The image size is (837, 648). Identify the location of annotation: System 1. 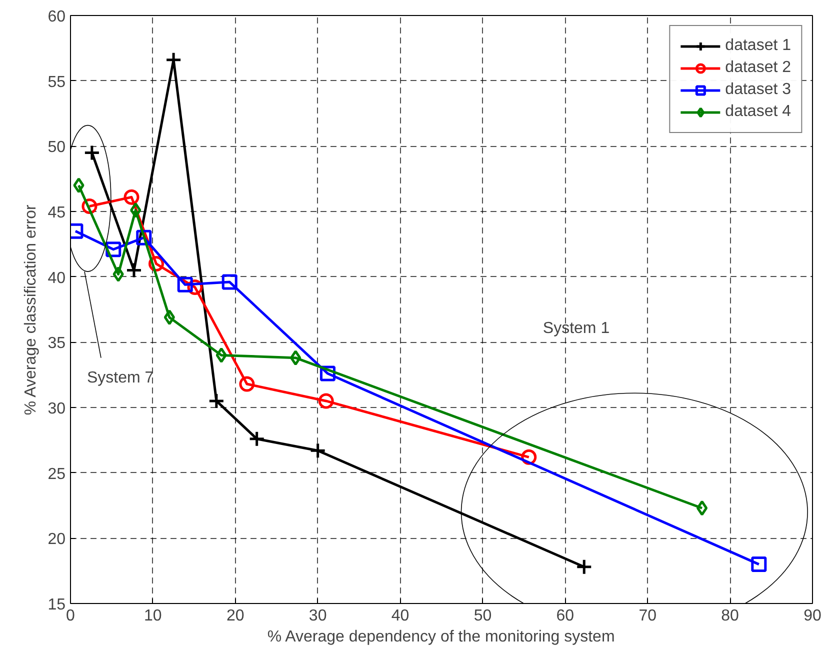
(576, 328).